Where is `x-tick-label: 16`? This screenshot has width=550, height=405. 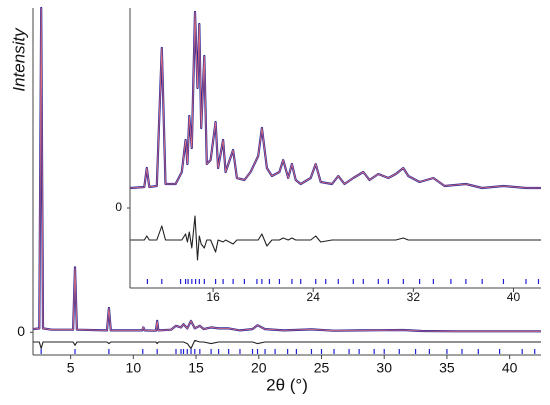 x-tick-label: 16 is located at coordinates (213, 297).